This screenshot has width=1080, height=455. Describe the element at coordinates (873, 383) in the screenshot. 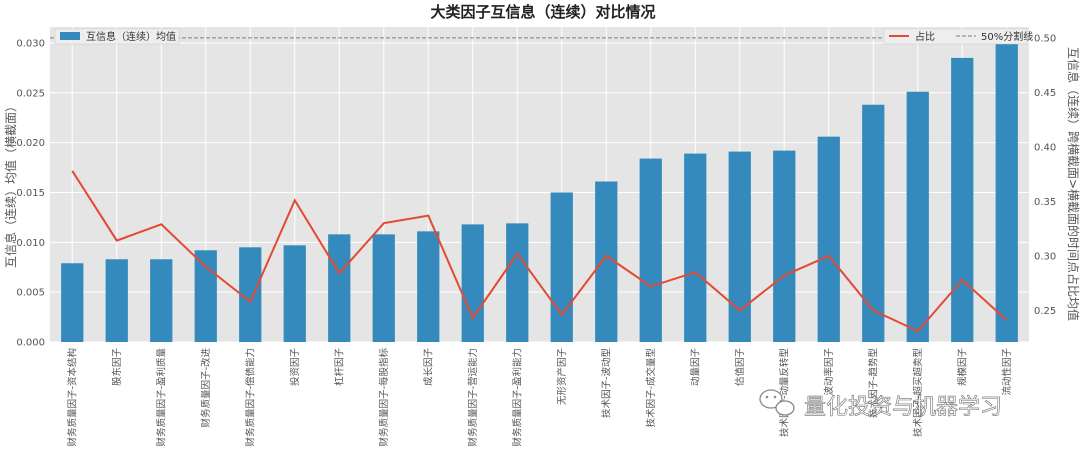

I see `x-tick-label: 技术因子-趋势型` at that location.